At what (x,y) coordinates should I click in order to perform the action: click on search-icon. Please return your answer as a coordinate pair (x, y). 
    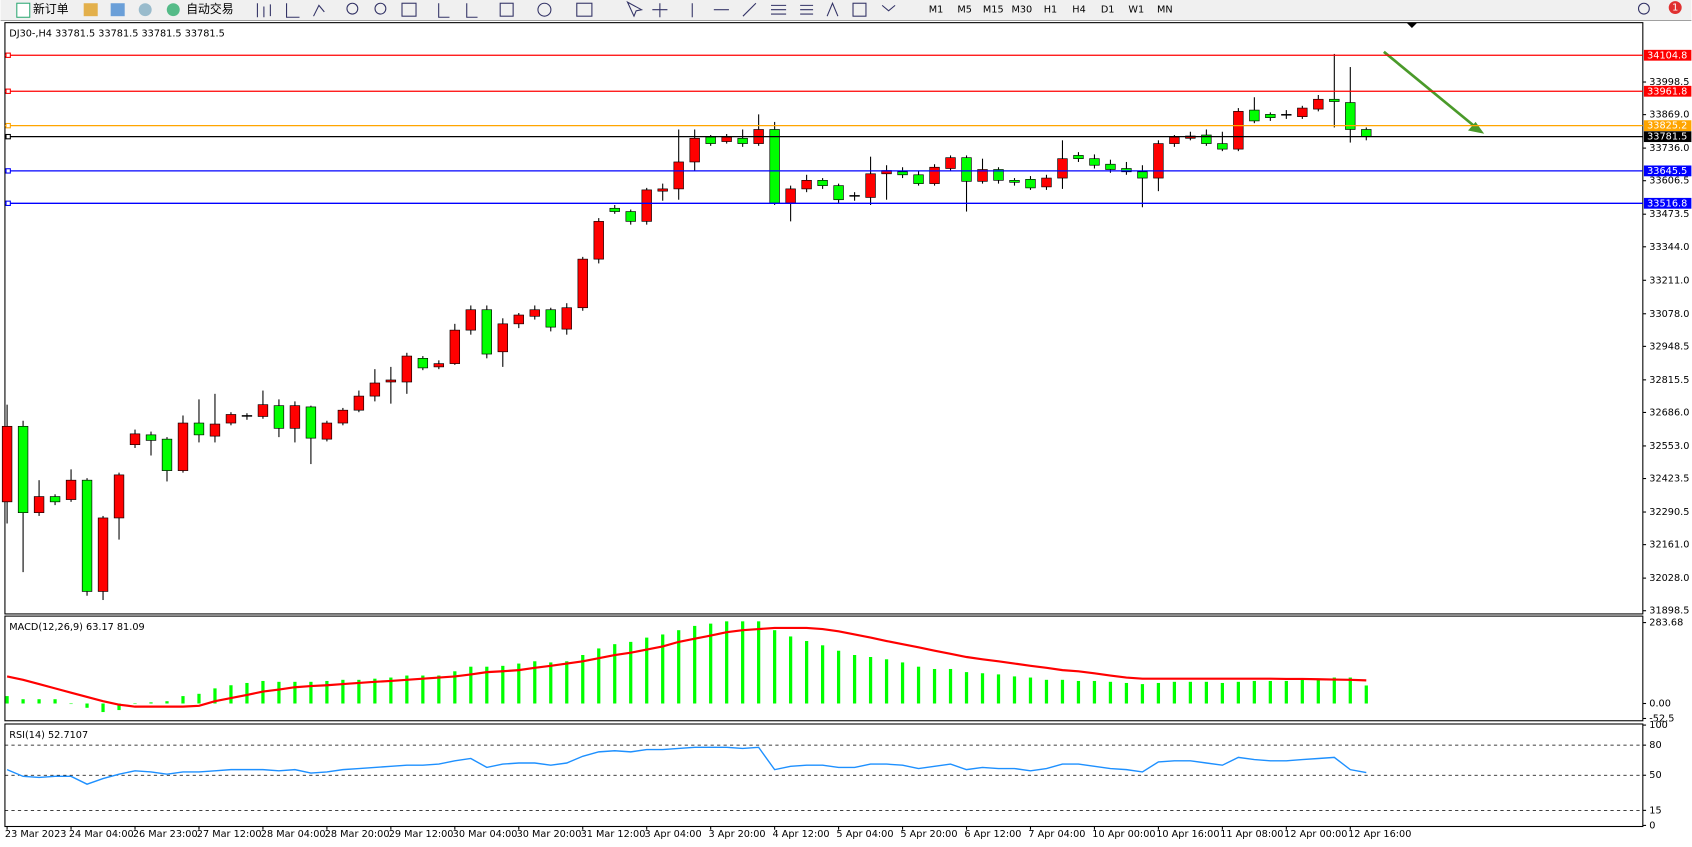
    Looking at the image, I should click on (1643, 8).